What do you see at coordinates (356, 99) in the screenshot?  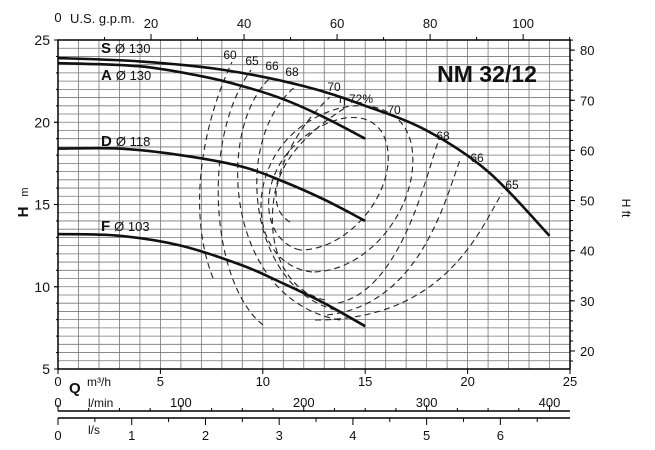 I see `efficiency-label: η 72%` at bounding box center [356, 99].